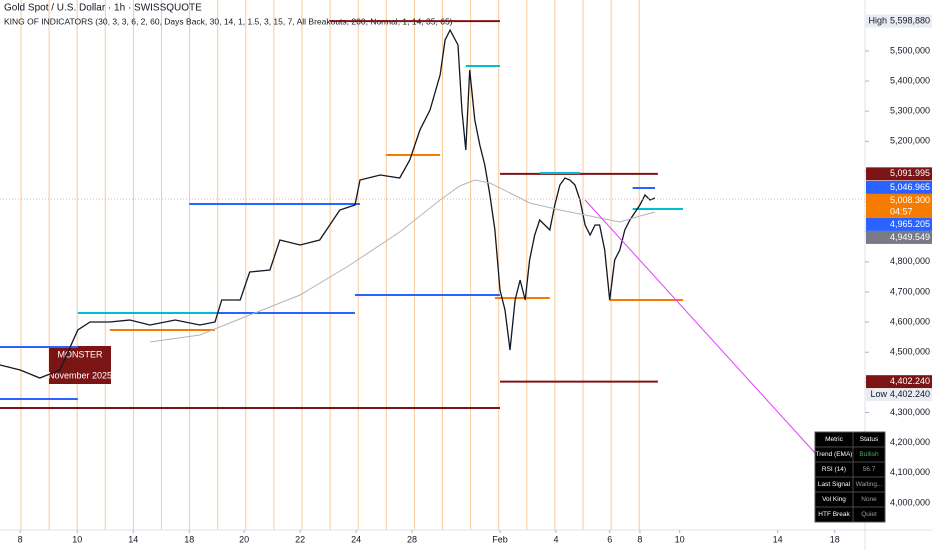  What do you see at coordinates (80, 365) in the screenshot?
I see `annotation-box` at bounding box center [80, 365].